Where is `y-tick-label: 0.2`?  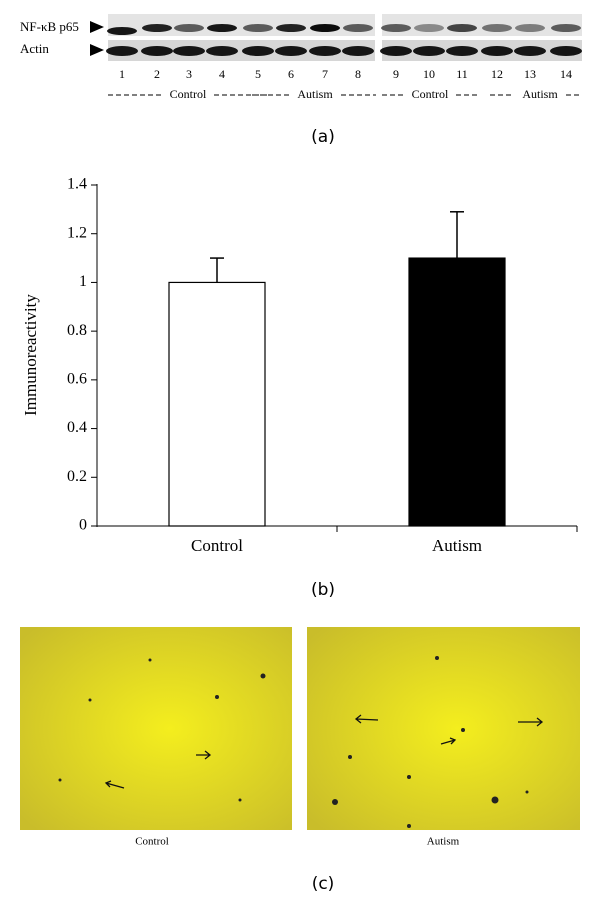 y-tick-label: 0.2 is located at coordinates (77, 476).